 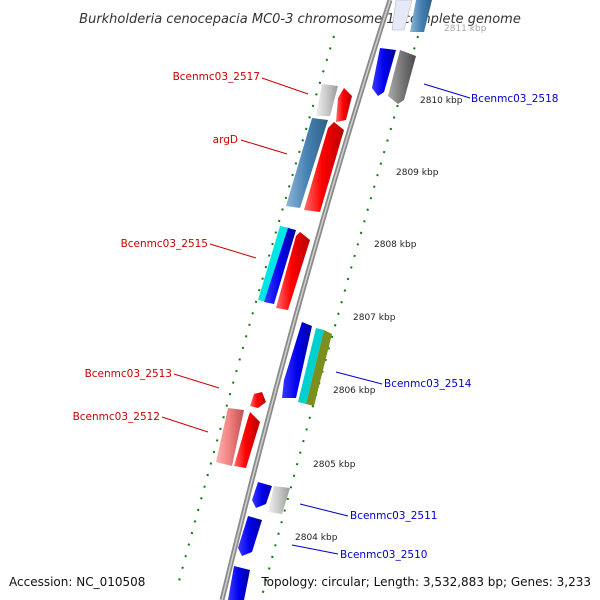 What do you see at coordinates (128, 374) in the screenshot?
I see `label-bcenmc03-2513: Bcenmc03_2513` at bounding box center [128, 374].